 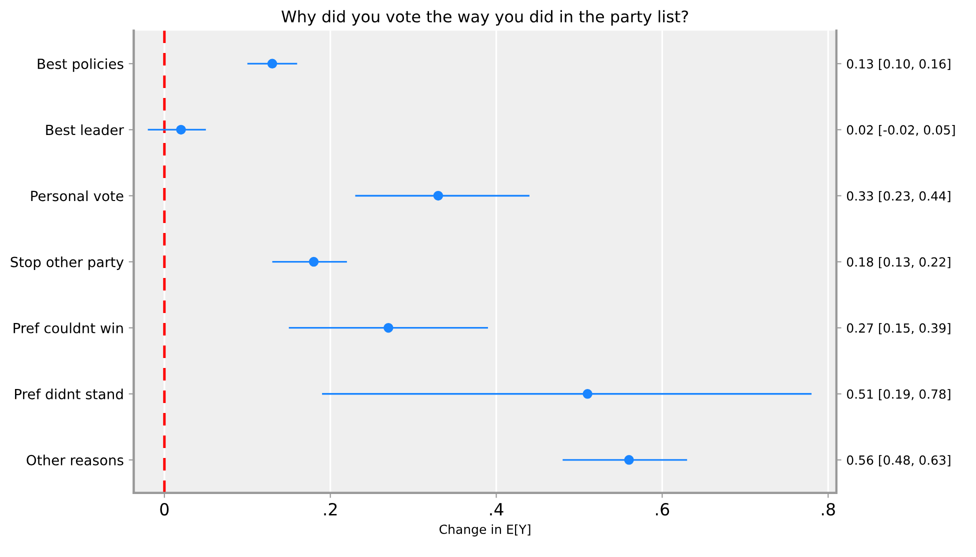 I want to click on y-tick-label: Other reasons, so click(x=75, y=460).